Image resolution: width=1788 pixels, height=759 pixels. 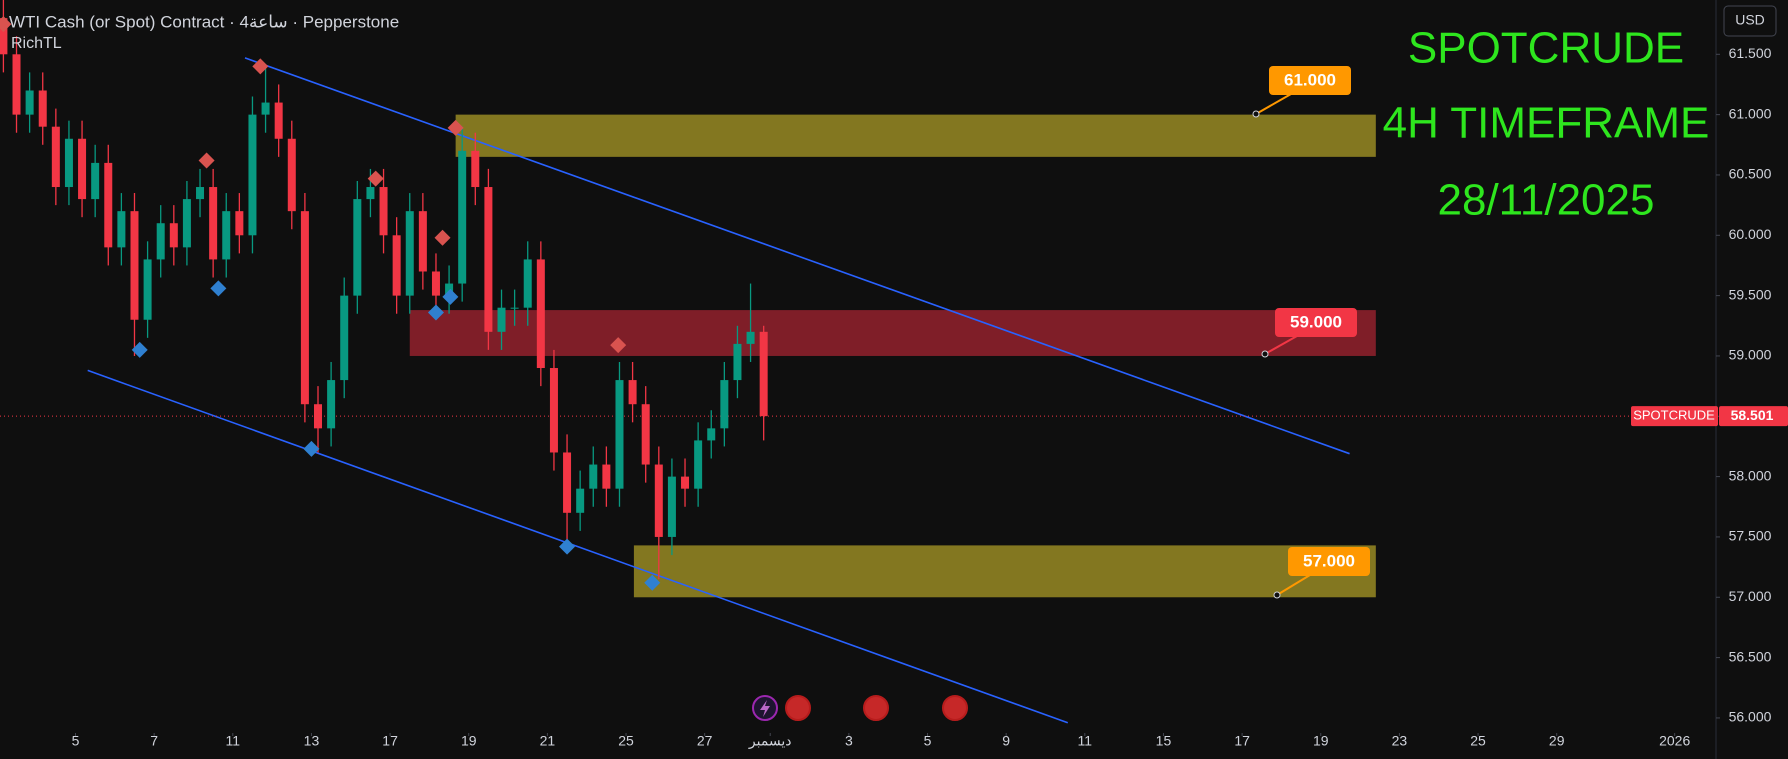 I want to click on y-tick-label: 57.000, so click(x=1750, y=596).